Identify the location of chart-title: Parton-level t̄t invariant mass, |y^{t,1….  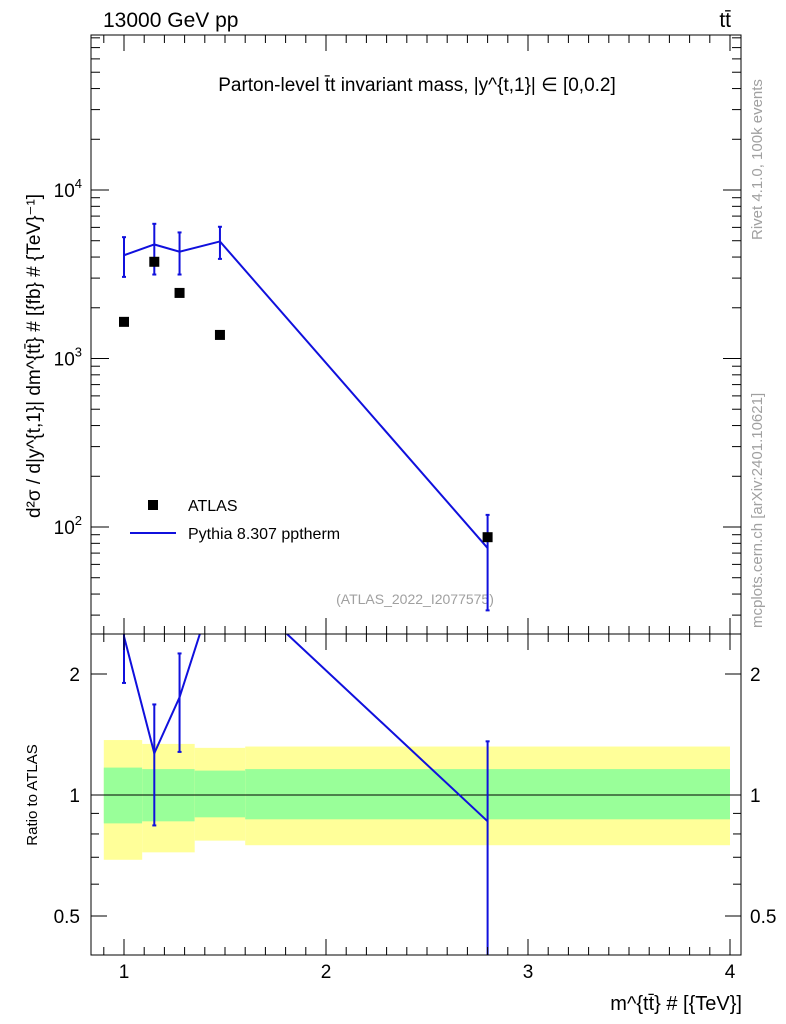
(417, 85).